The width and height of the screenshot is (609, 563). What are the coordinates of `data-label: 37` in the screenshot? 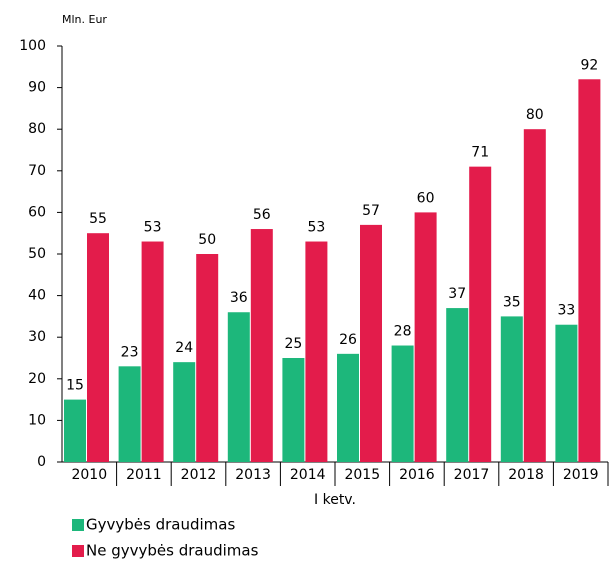 It's located at (457, 294).